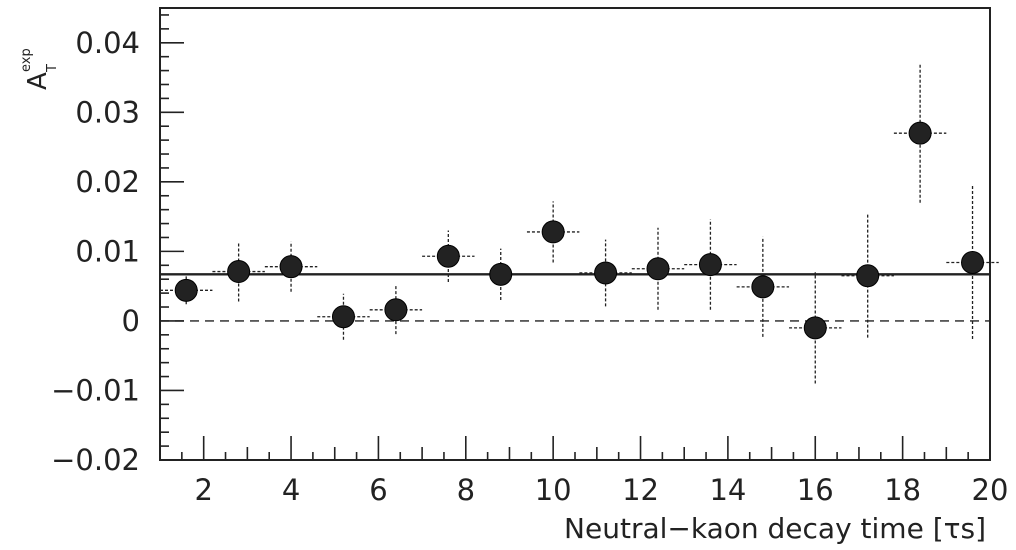 The width and height of the screenshot is (1016, 550). What do you see at coordinates (95, 460) in the screenshot?
I see `y-tick-label: −0.02` at bounding box center [95, 460].